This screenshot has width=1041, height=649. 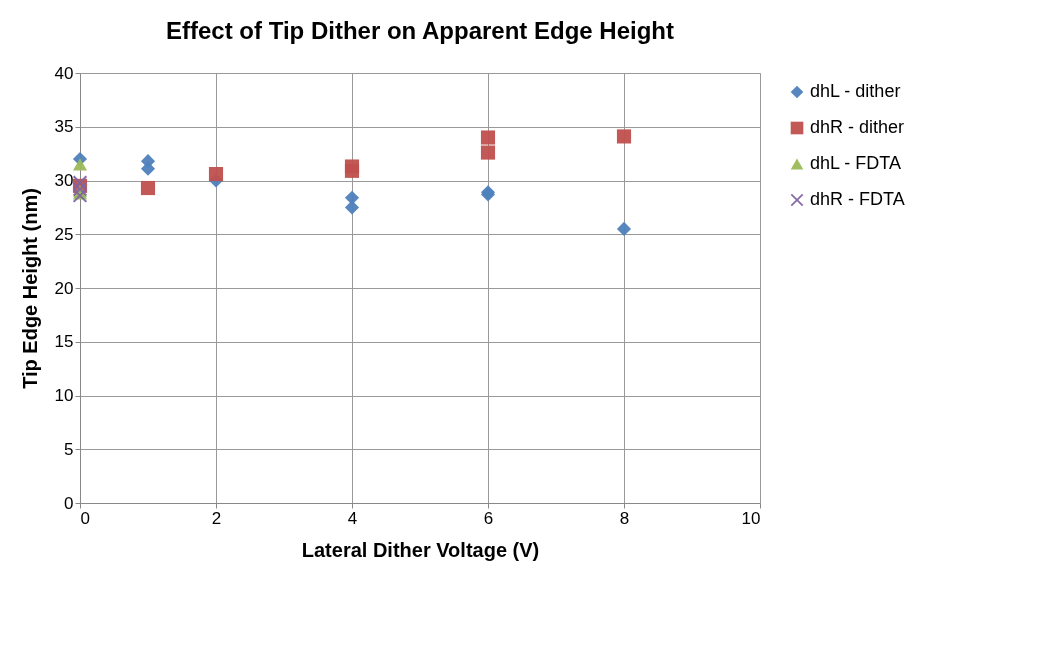 What do you see at coordinates (352, 518) in the screenshot?
I see `x-tick-label: 4` at bounding box center [352, 518].